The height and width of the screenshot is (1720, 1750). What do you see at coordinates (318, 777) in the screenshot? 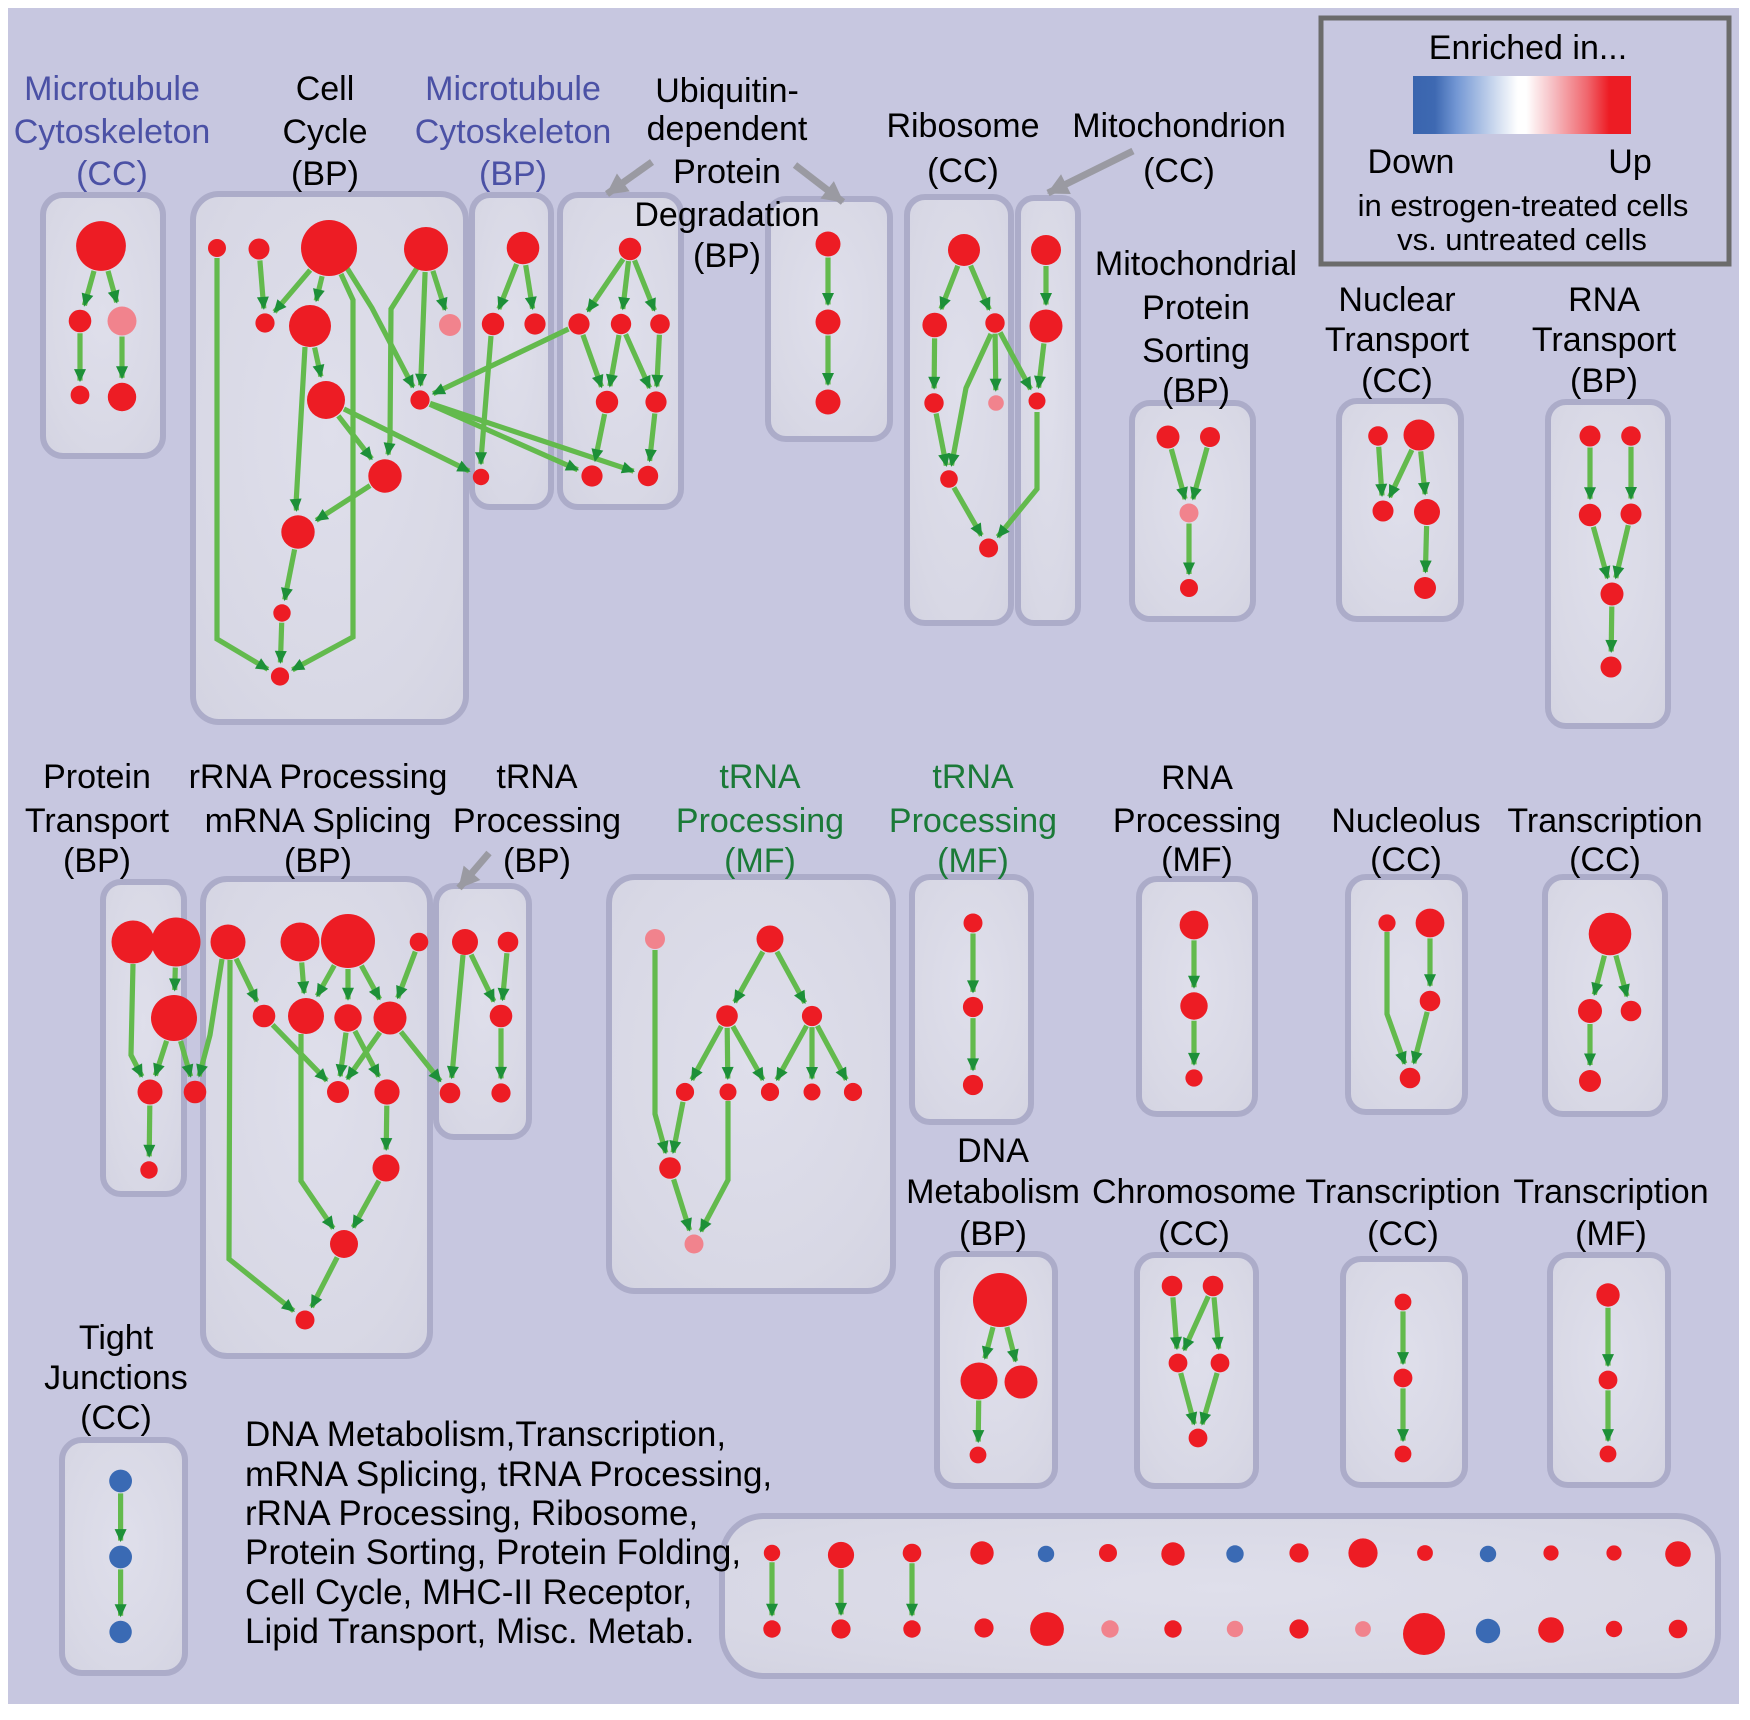
I see `svg-text: rRNA Processing` at bounding box center [318, 777].